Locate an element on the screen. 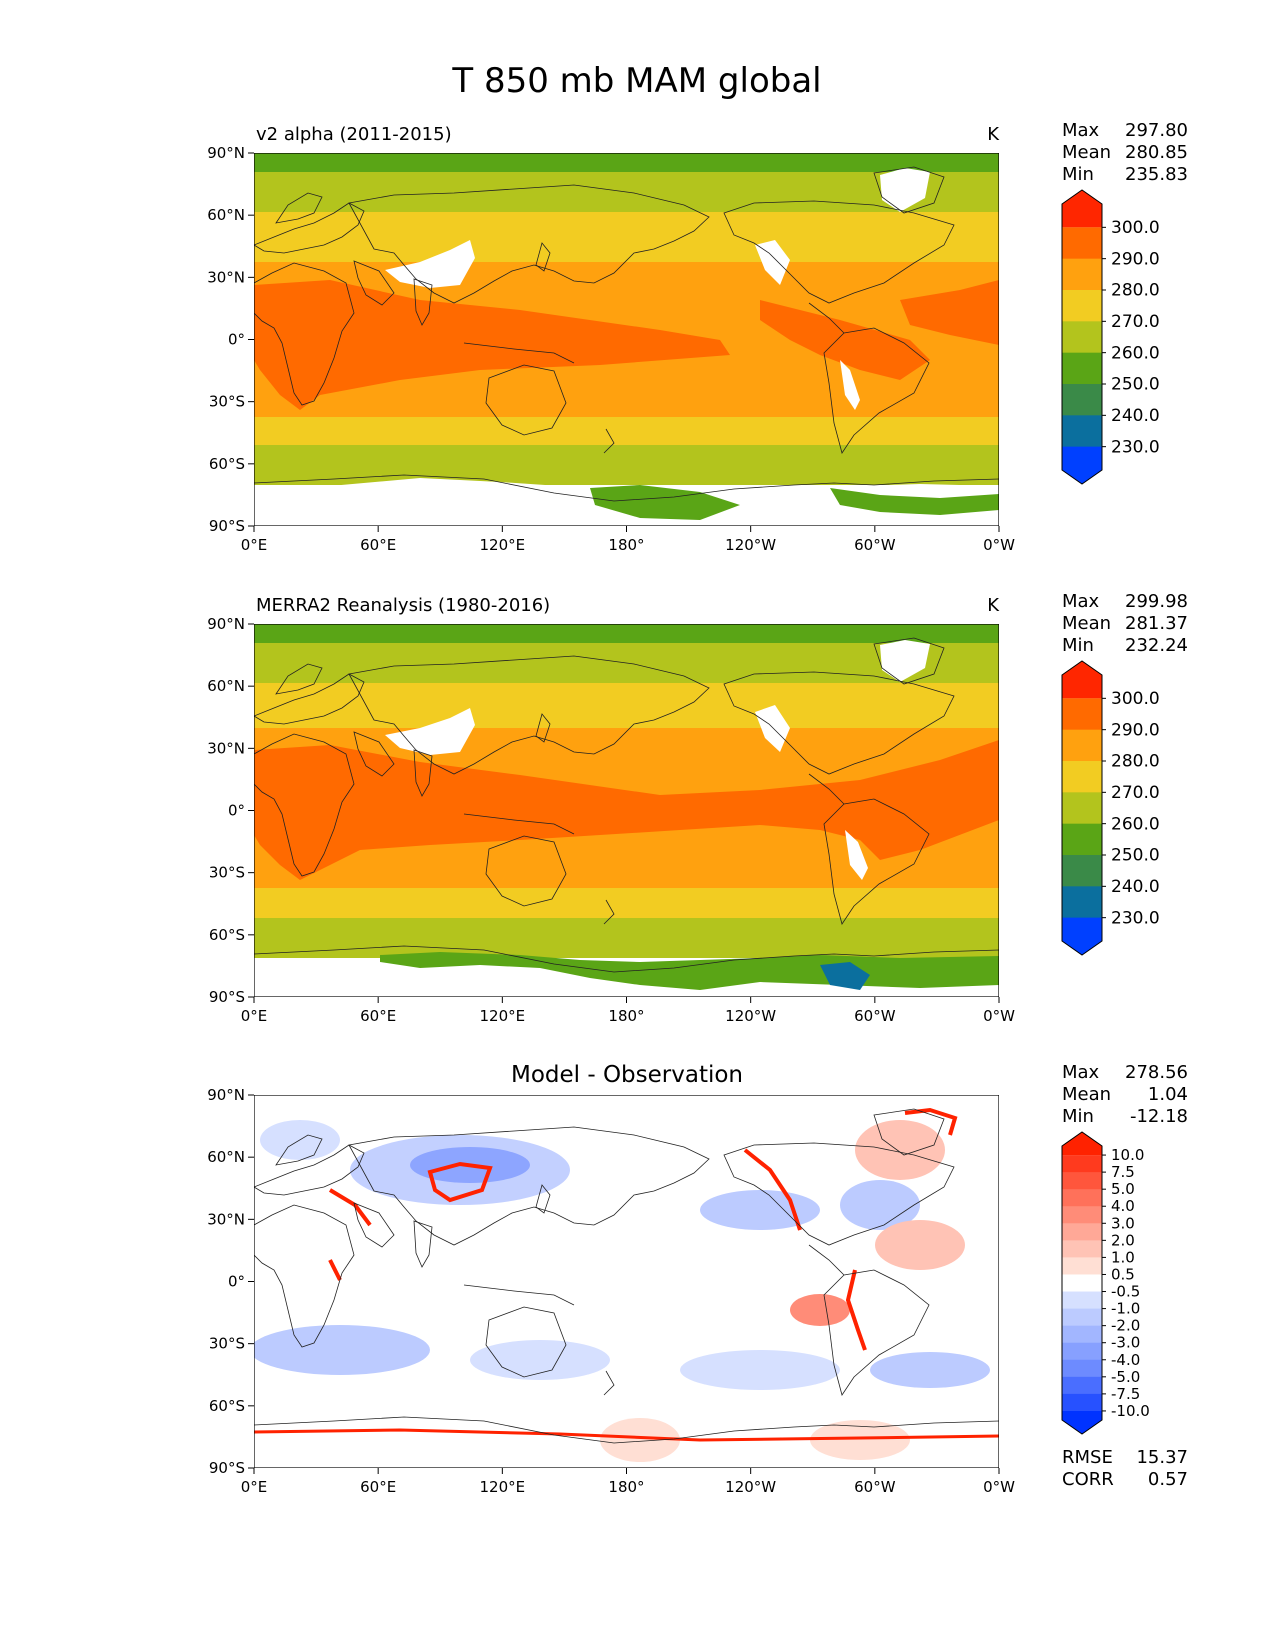 The height and width of the screenshot is (1650, 1275). colorbar-label: 0.5 is located at coordinates (1123, 1274).